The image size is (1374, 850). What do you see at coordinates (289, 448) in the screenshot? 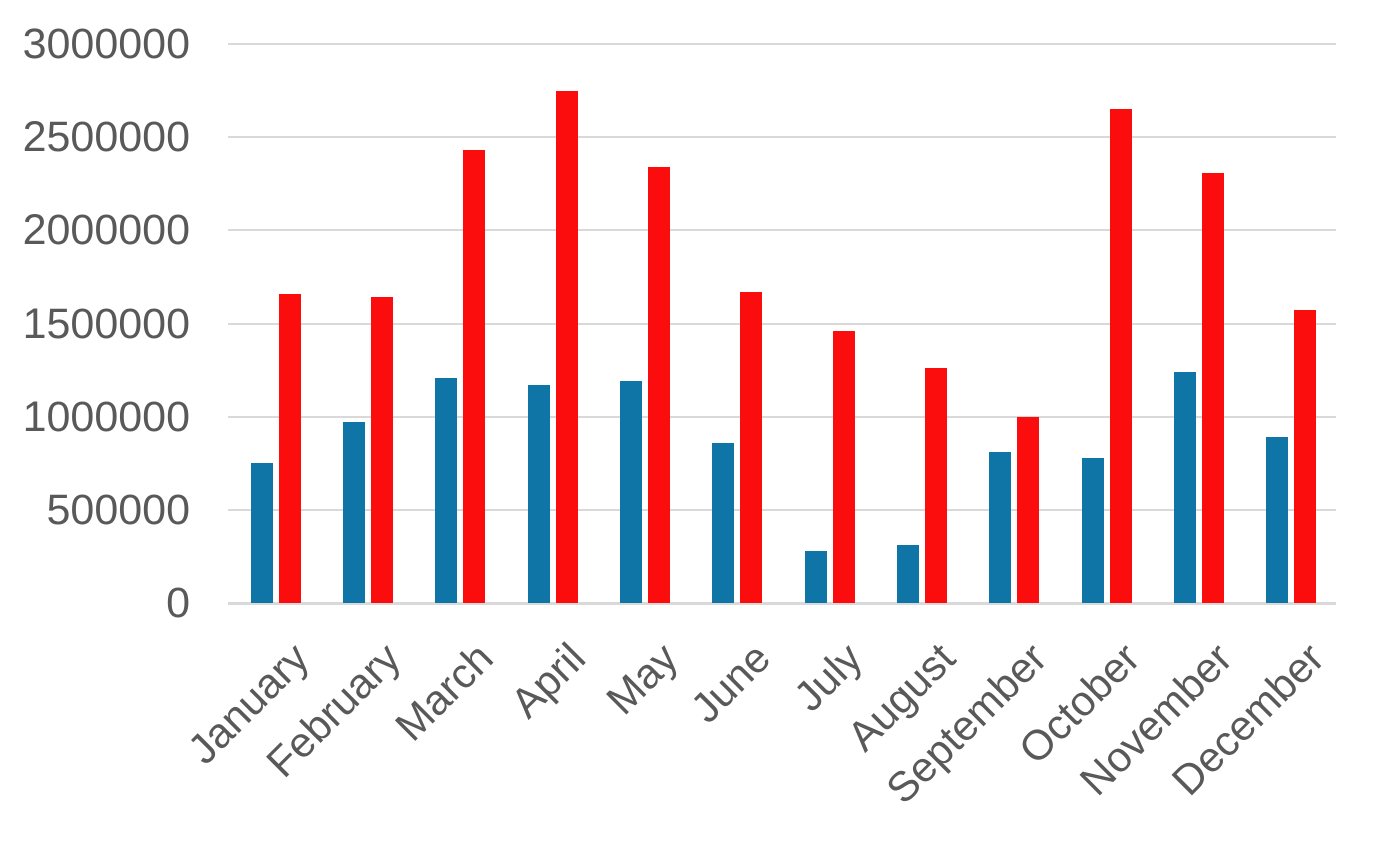
I see `bar-january-red` at bounding box center [289, 448].